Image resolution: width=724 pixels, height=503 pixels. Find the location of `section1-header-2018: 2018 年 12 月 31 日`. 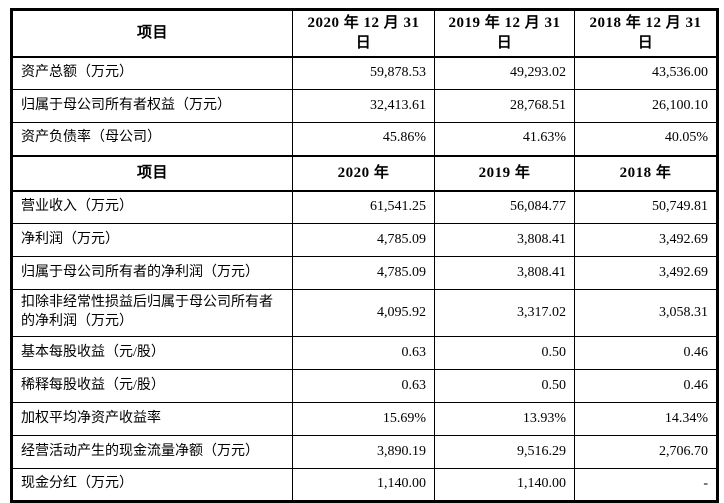

section1-header-2018: 2018 年 12 月 31 日 is located at coordinates (646, 33).